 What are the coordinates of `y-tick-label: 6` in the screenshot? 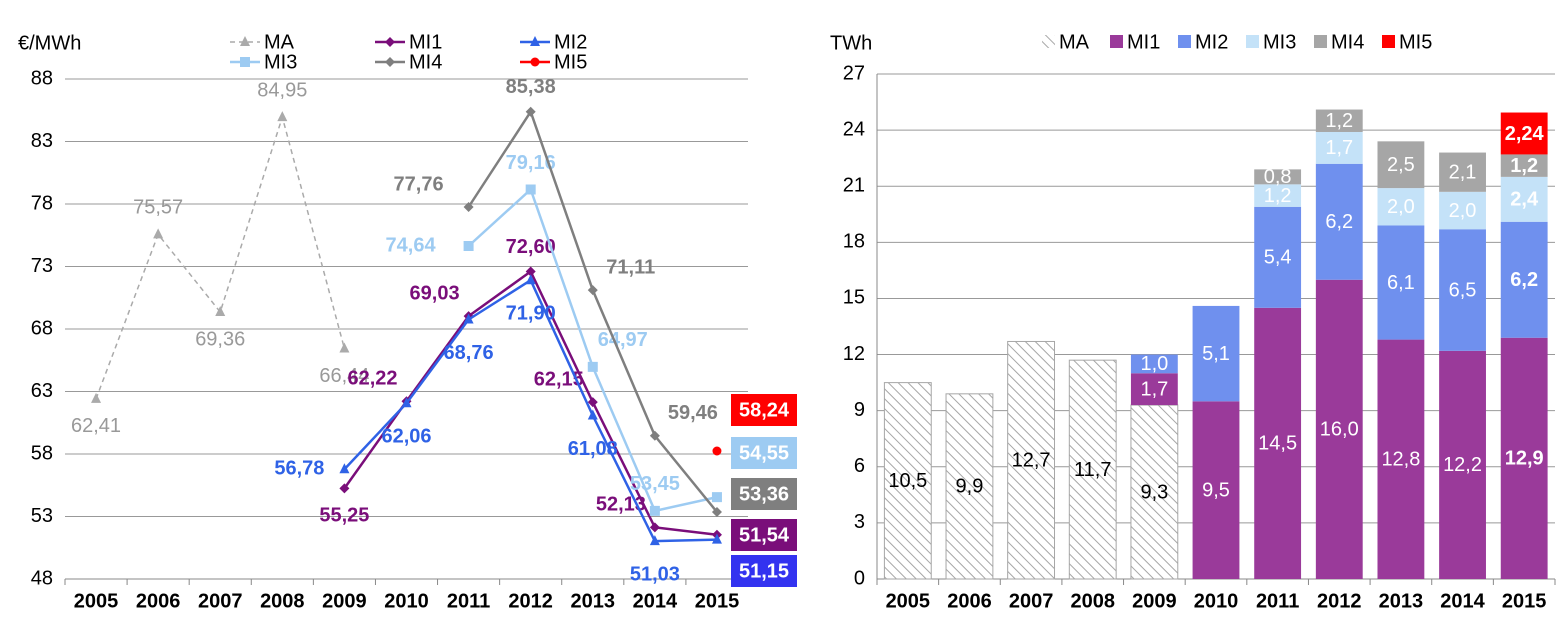 It's located at (859, 466).